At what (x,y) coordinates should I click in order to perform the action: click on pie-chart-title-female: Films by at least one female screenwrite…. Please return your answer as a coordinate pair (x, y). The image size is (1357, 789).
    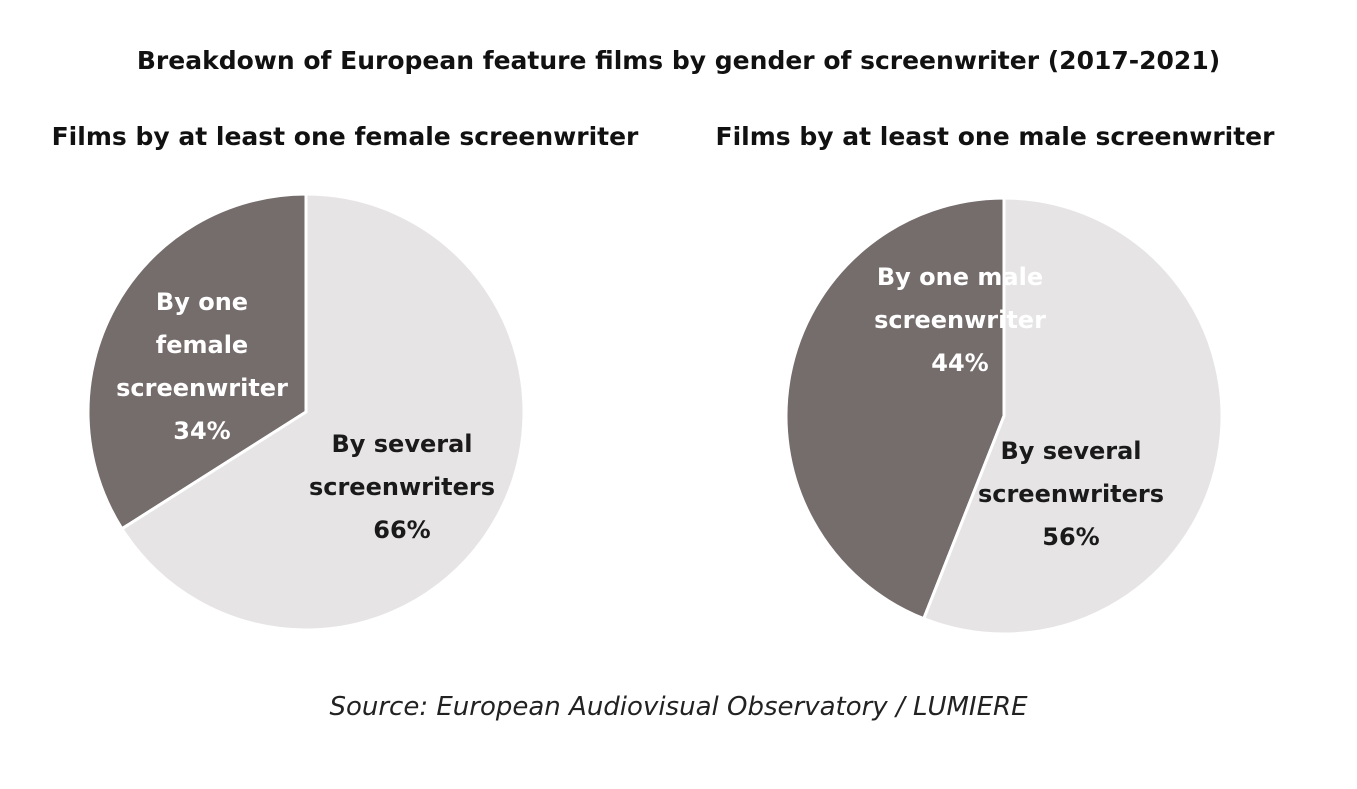
    Looking at the image, I should click on (345, 136).